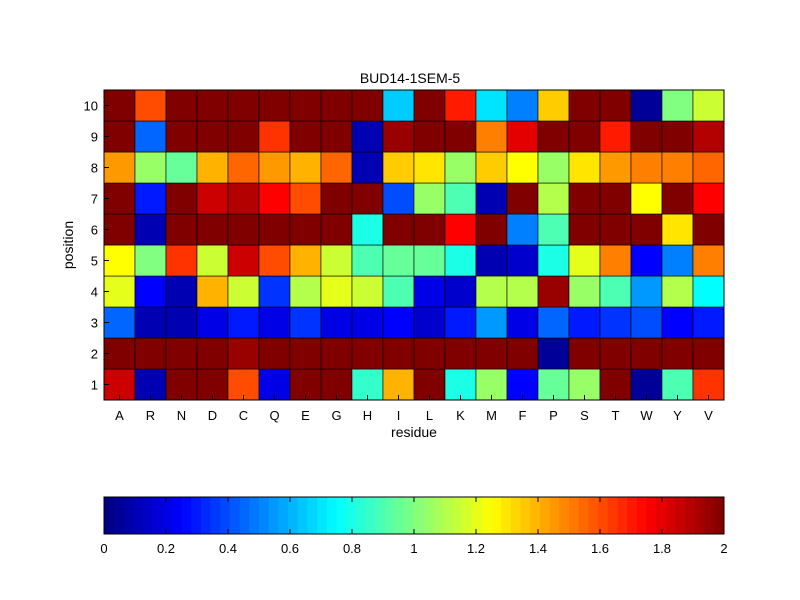  Describe the element at coordinates (523, 415) in the screenshot. I see `x-tick-label: F` at that location.